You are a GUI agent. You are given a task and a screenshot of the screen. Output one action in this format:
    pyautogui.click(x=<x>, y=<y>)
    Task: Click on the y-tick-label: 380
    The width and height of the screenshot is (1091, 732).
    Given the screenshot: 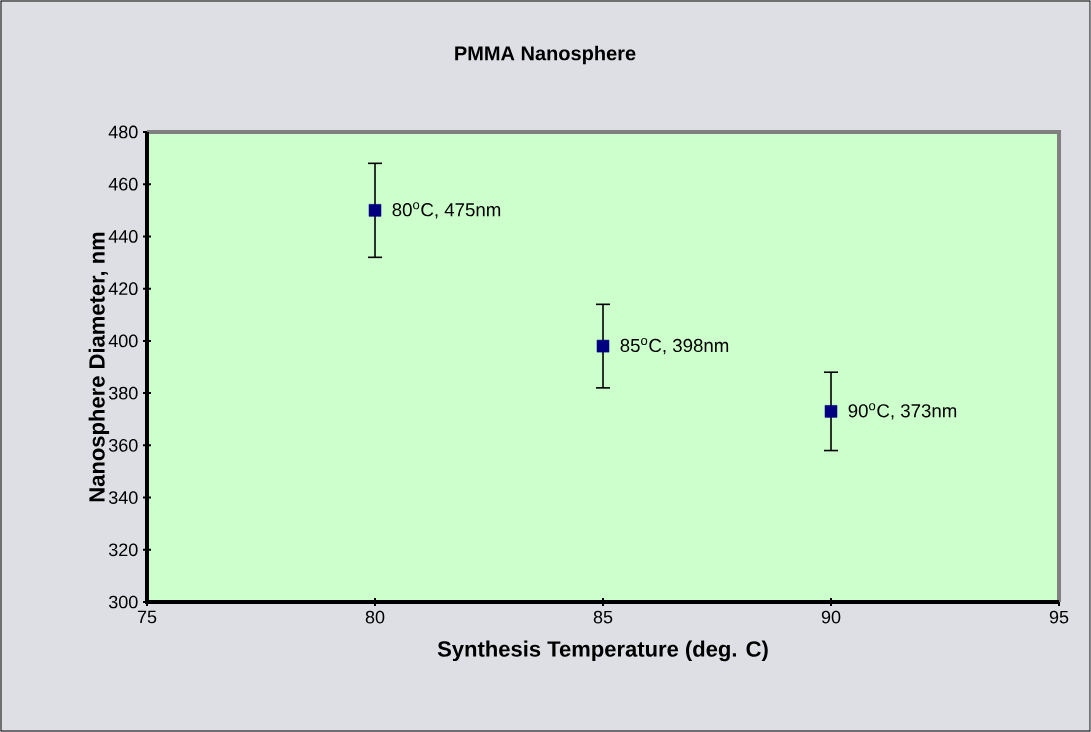 What is the action you would take?
    pyautogui.click(x=123, y=393)
    